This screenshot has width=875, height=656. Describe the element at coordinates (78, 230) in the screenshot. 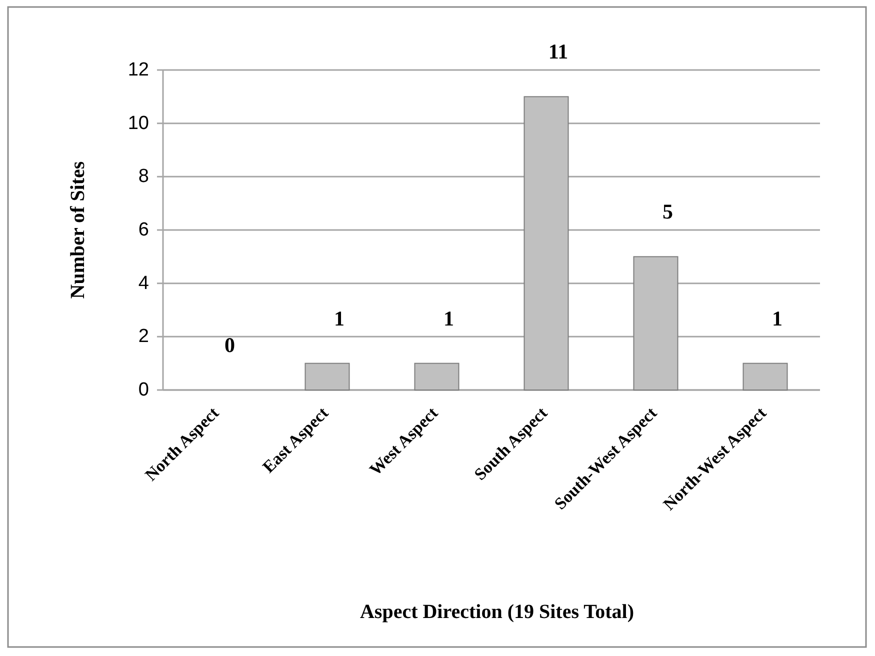

I see `y-axis-title: Number of Sites` at that location.